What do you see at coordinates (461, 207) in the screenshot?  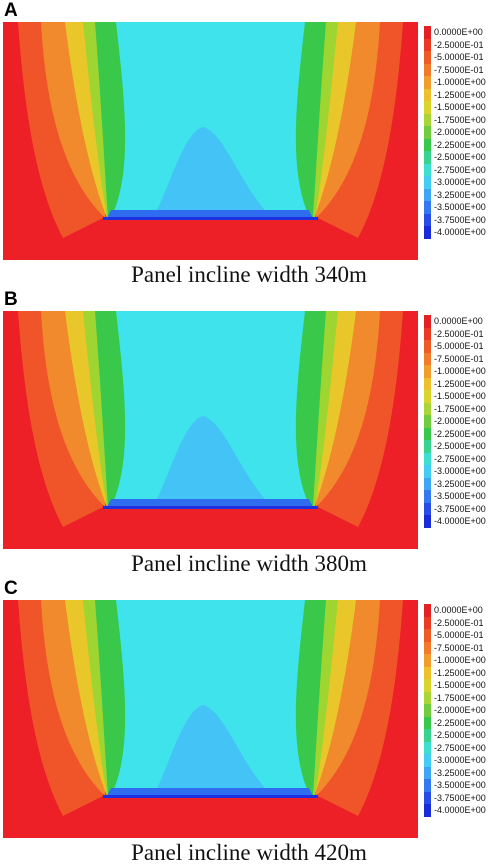 I see `legend-row: -3.5000E+00` at bounding box center [461, 207].